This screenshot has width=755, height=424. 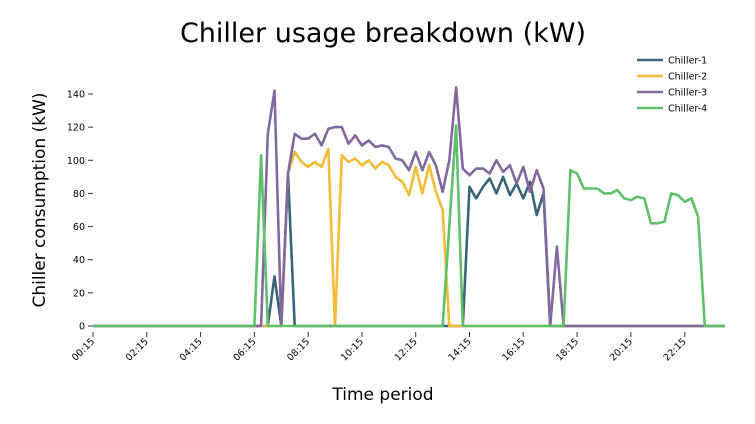 What do you see at coordinates (137, 349) in the screenshot?
I see `x-tick-label: 02:15` at bounding box center [137, 349].